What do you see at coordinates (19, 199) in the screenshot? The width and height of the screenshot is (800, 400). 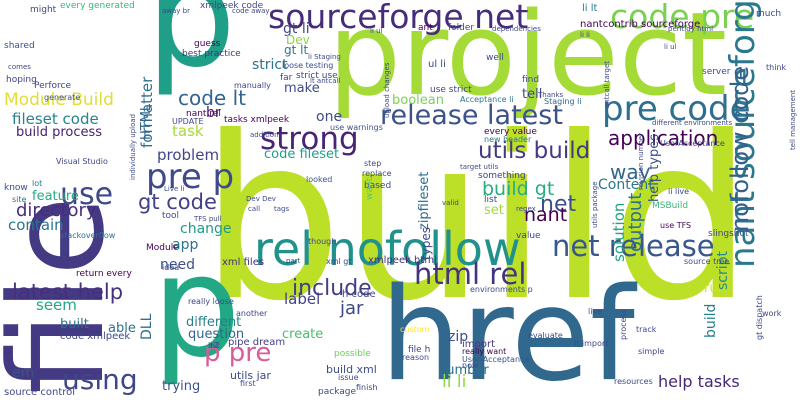 I see `word-site: site` at bounding box center [19, 199].